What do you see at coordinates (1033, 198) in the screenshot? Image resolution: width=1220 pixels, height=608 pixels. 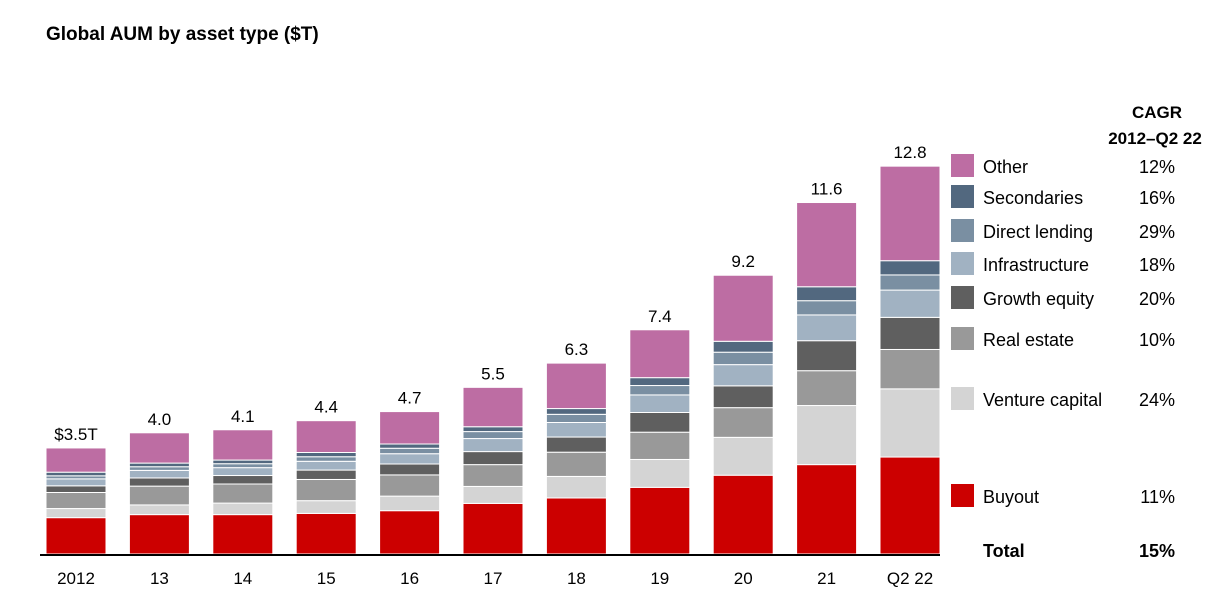 I see `legend-label-secondaries: Secondaries` at bounding box center [1033, 198].